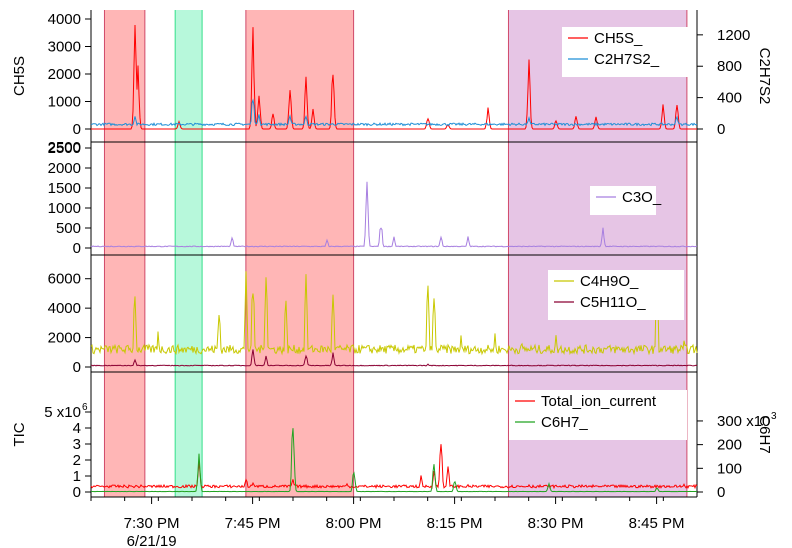  I want to click on y-tick-label-right: 100, so click(729, 468).